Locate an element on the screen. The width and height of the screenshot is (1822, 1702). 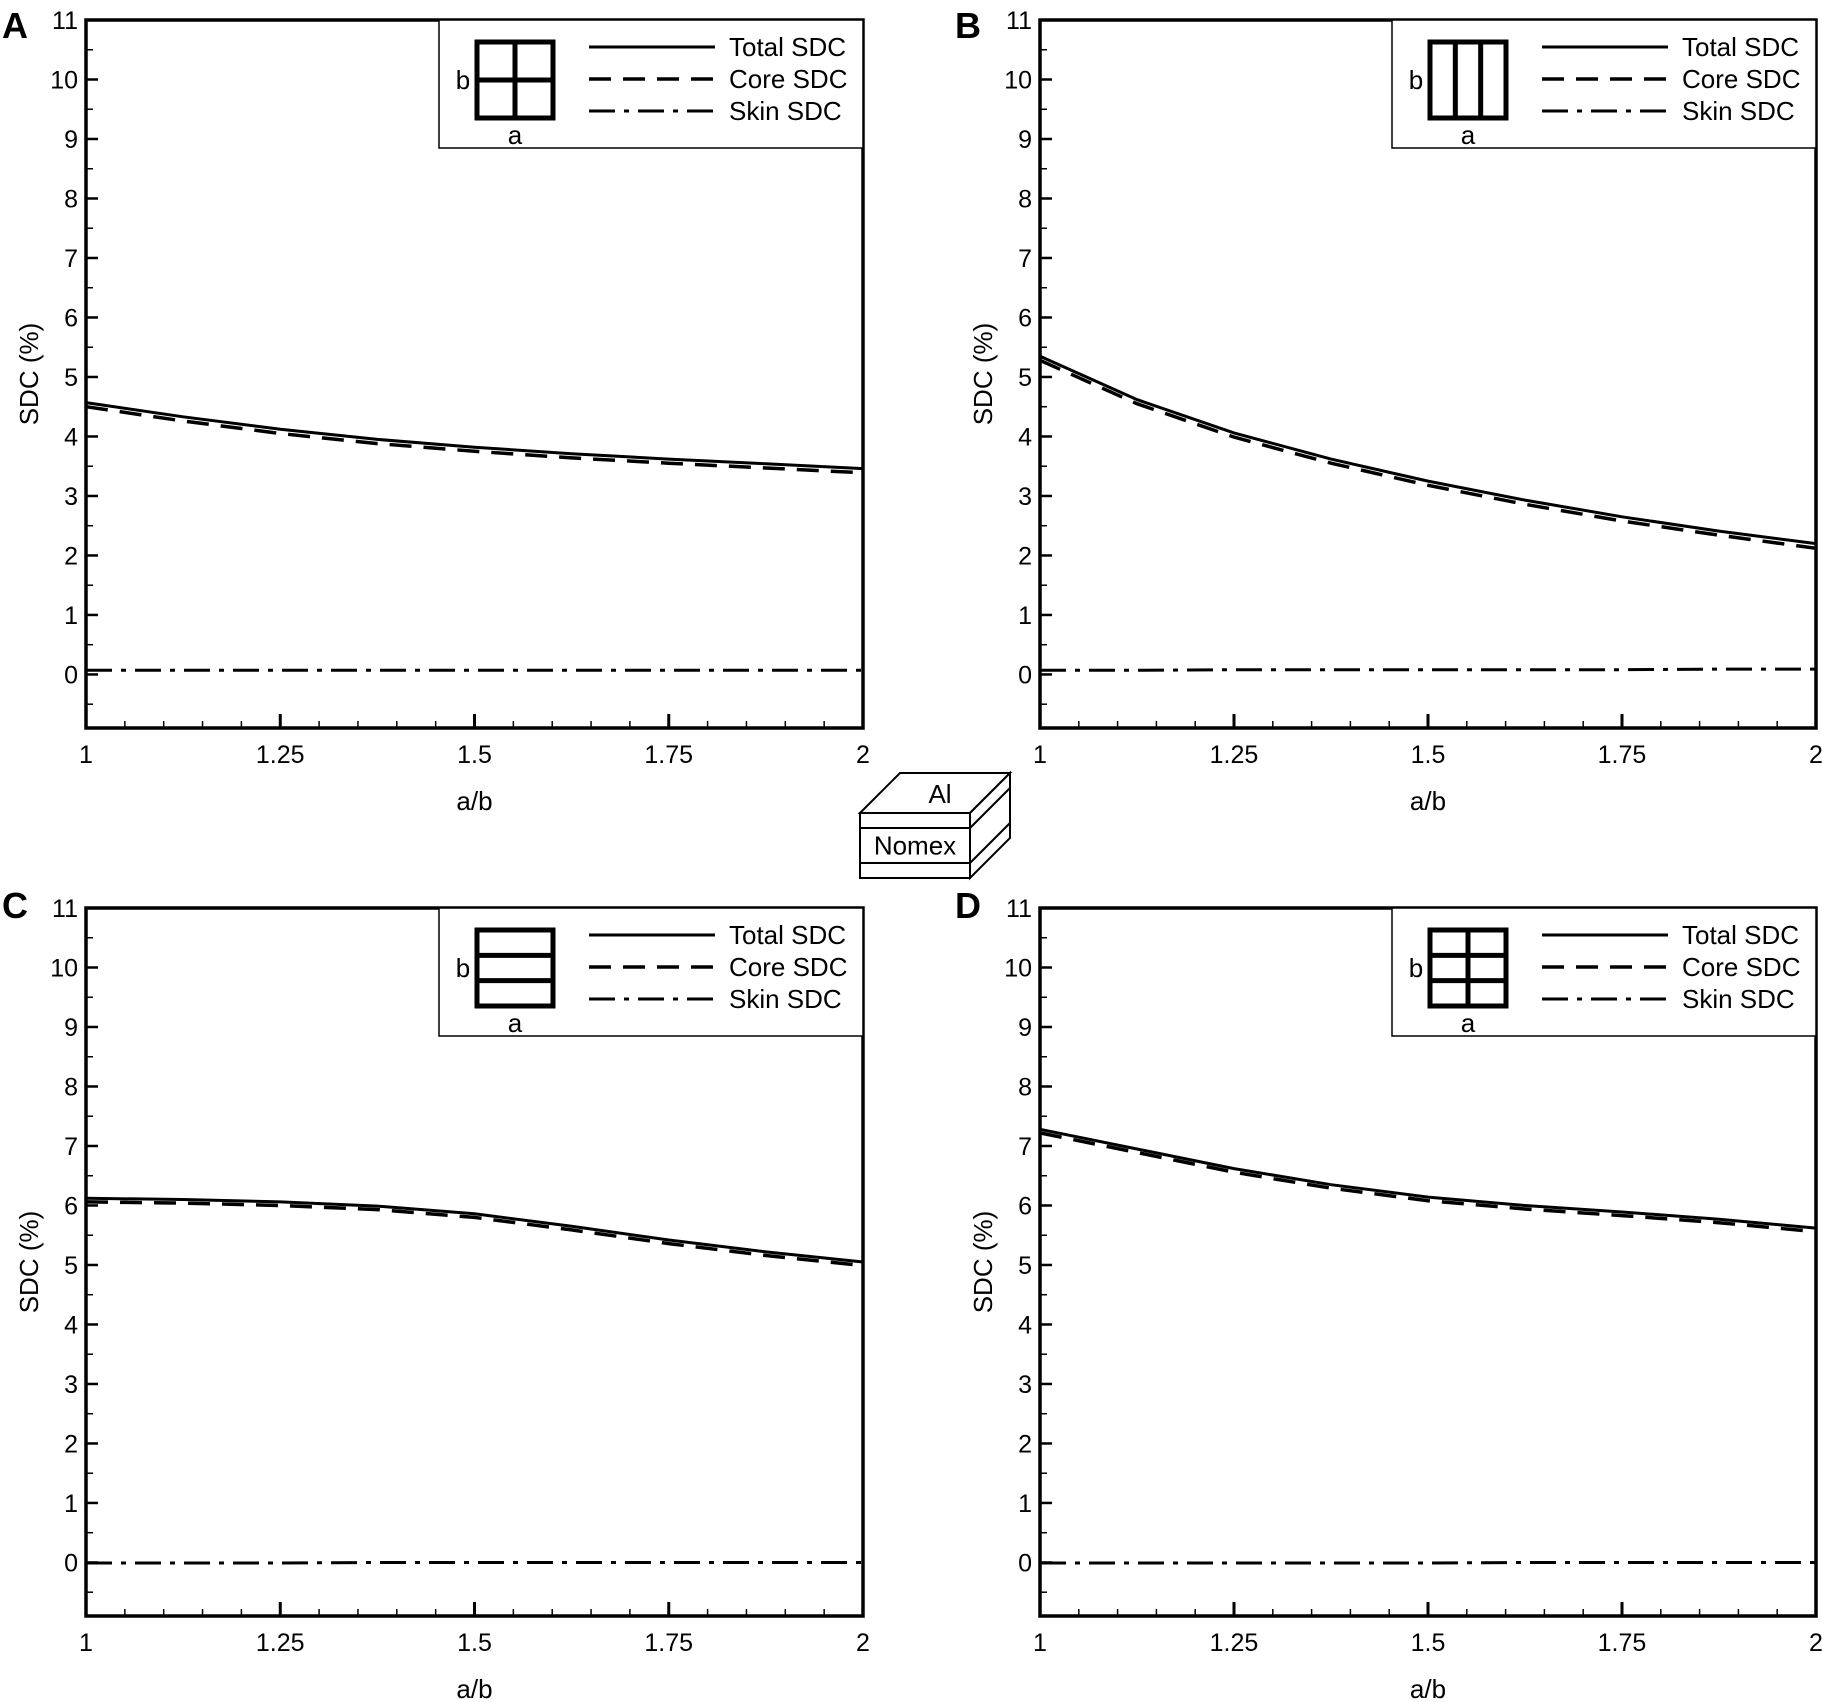
panel-label: D is located at coordinates (968, 905).